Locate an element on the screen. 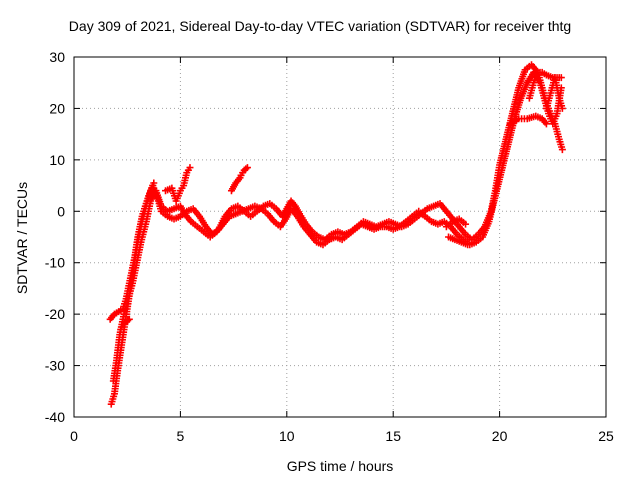  x-axis-label: GPS time / hours is located at coordinates (340, 466).